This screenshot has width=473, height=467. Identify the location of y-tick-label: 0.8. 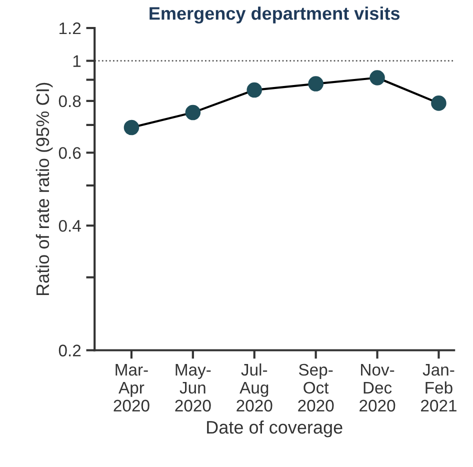
(69, 101).